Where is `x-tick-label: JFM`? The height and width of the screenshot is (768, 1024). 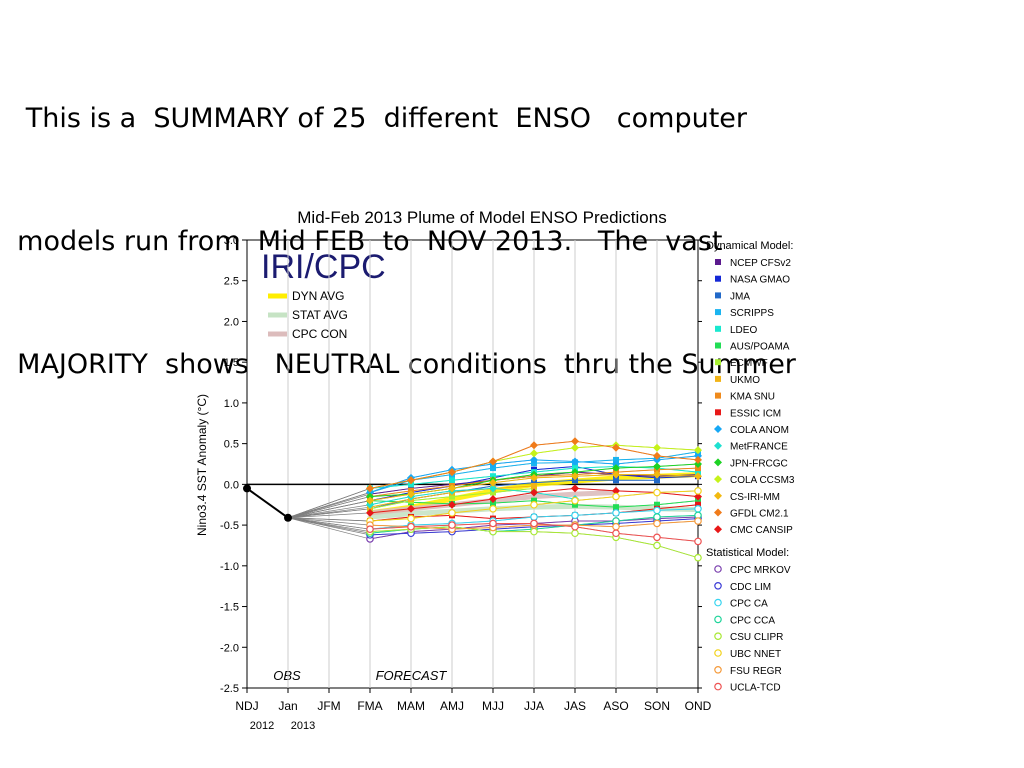
x-tick-label: JFM is located at coordinates (328, 706).